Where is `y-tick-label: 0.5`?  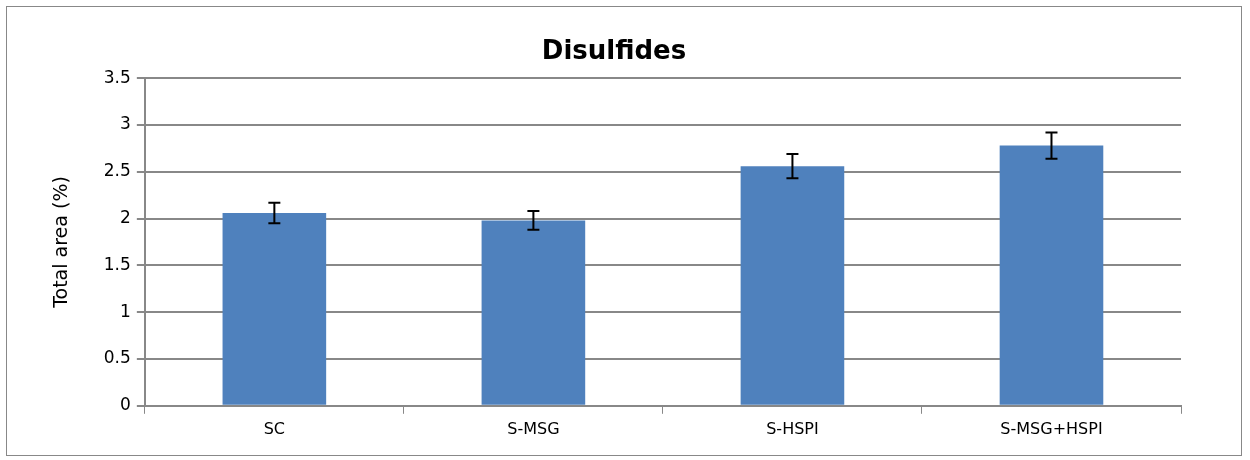 y-tick-label: 0.5 is located at coordinates (117, 357).